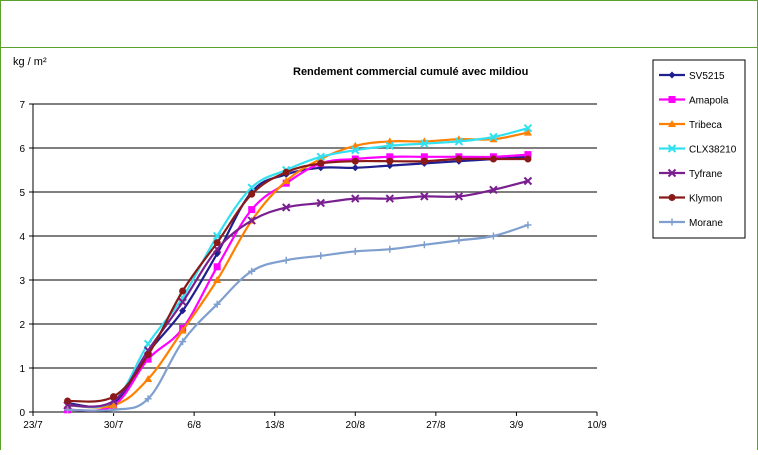  Describe the element at coordinates (705, 125) in the screenshot. I see `legend-label-tribeca: Tribeca` at that location.